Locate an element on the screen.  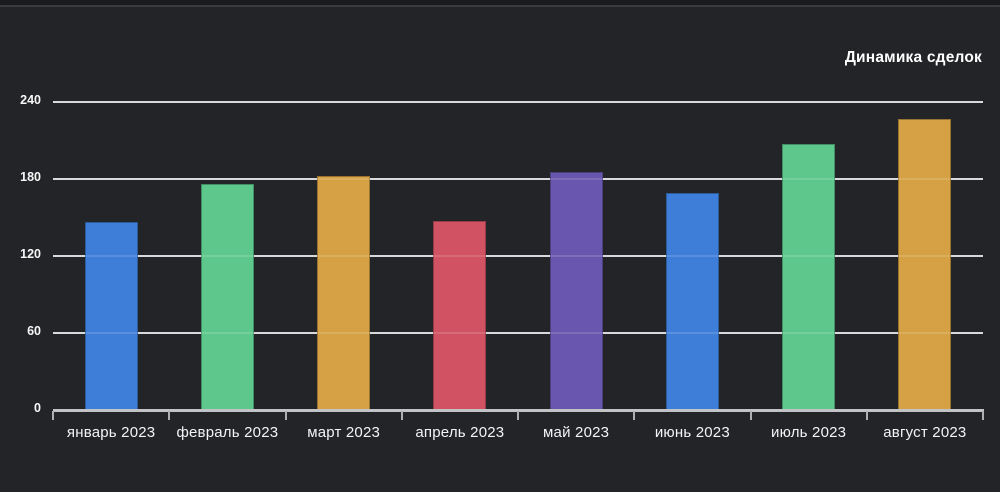
x-axis-label-апрель-2023: апрель 2023 is located at coordinates (460, 432).